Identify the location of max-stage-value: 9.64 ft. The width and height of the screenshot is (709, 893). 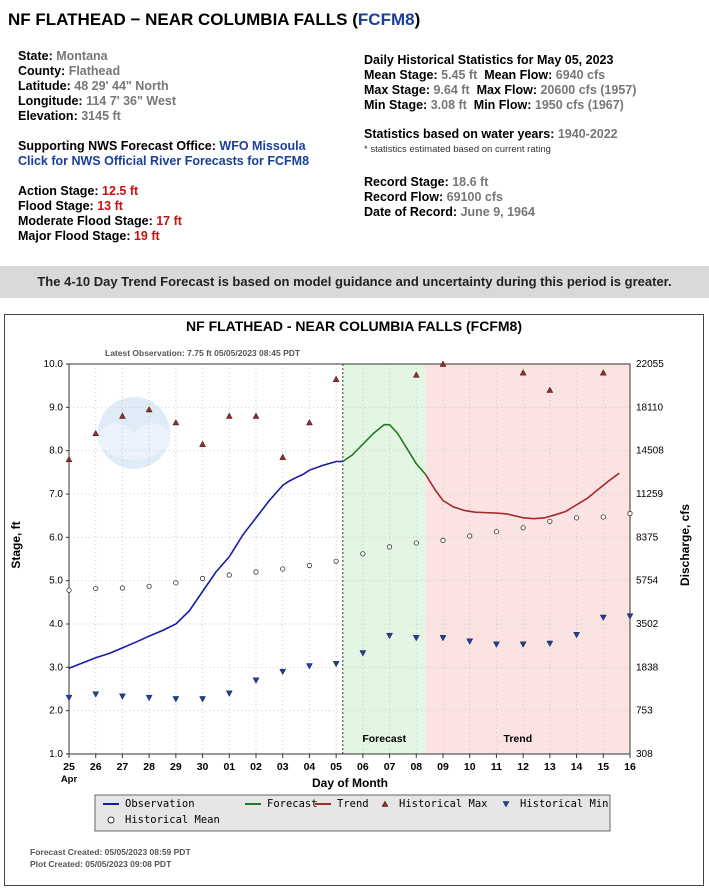
(451, 90).